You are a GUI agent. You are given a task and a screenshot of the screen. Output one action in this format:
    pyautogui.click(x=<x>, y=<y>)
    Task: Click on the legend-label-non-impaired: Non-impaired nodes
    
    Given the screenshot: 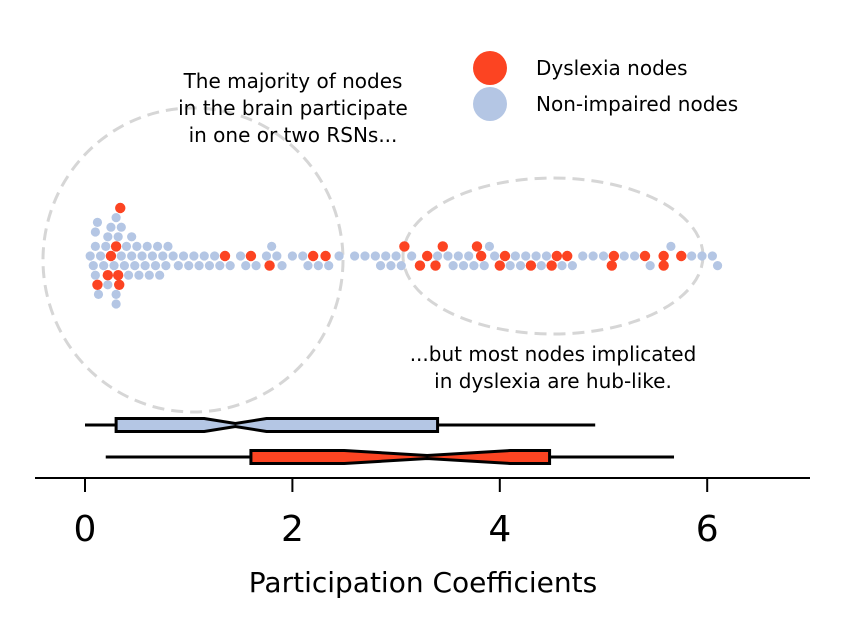 What is the action you would take?
    pyautogui.click(x=637, y=104)
    